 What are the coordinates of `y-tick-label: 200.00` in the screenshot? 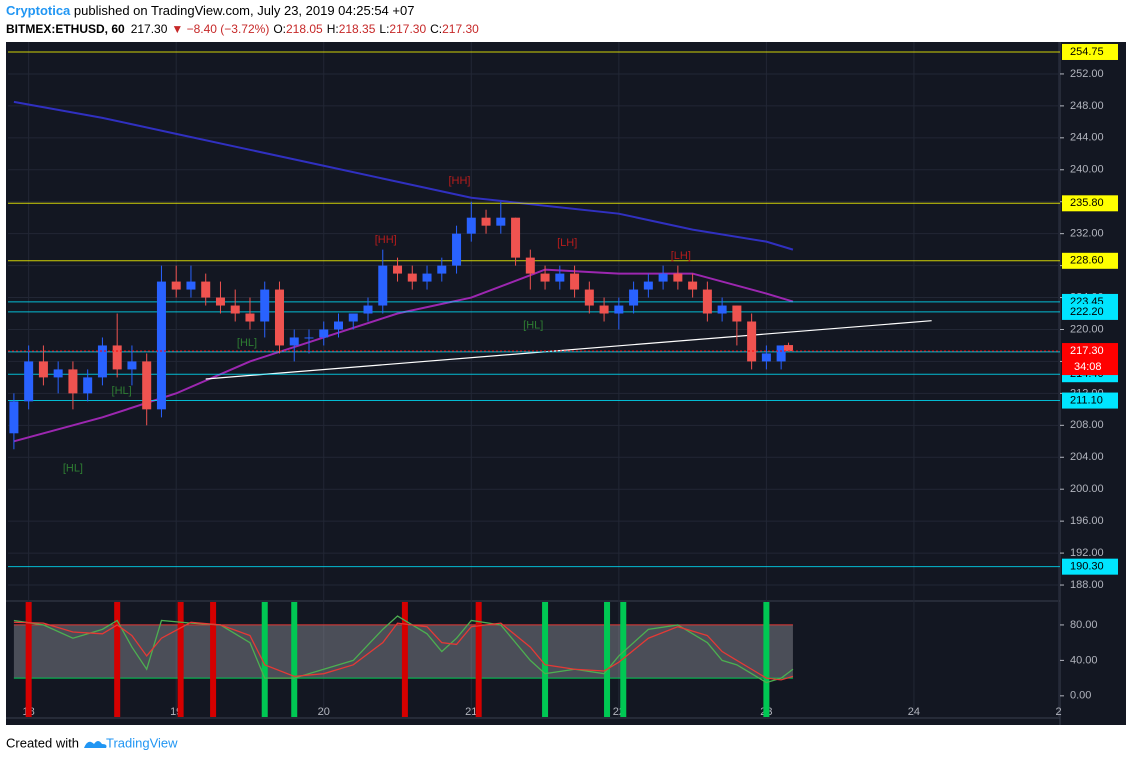 It's located at (1087, 489).